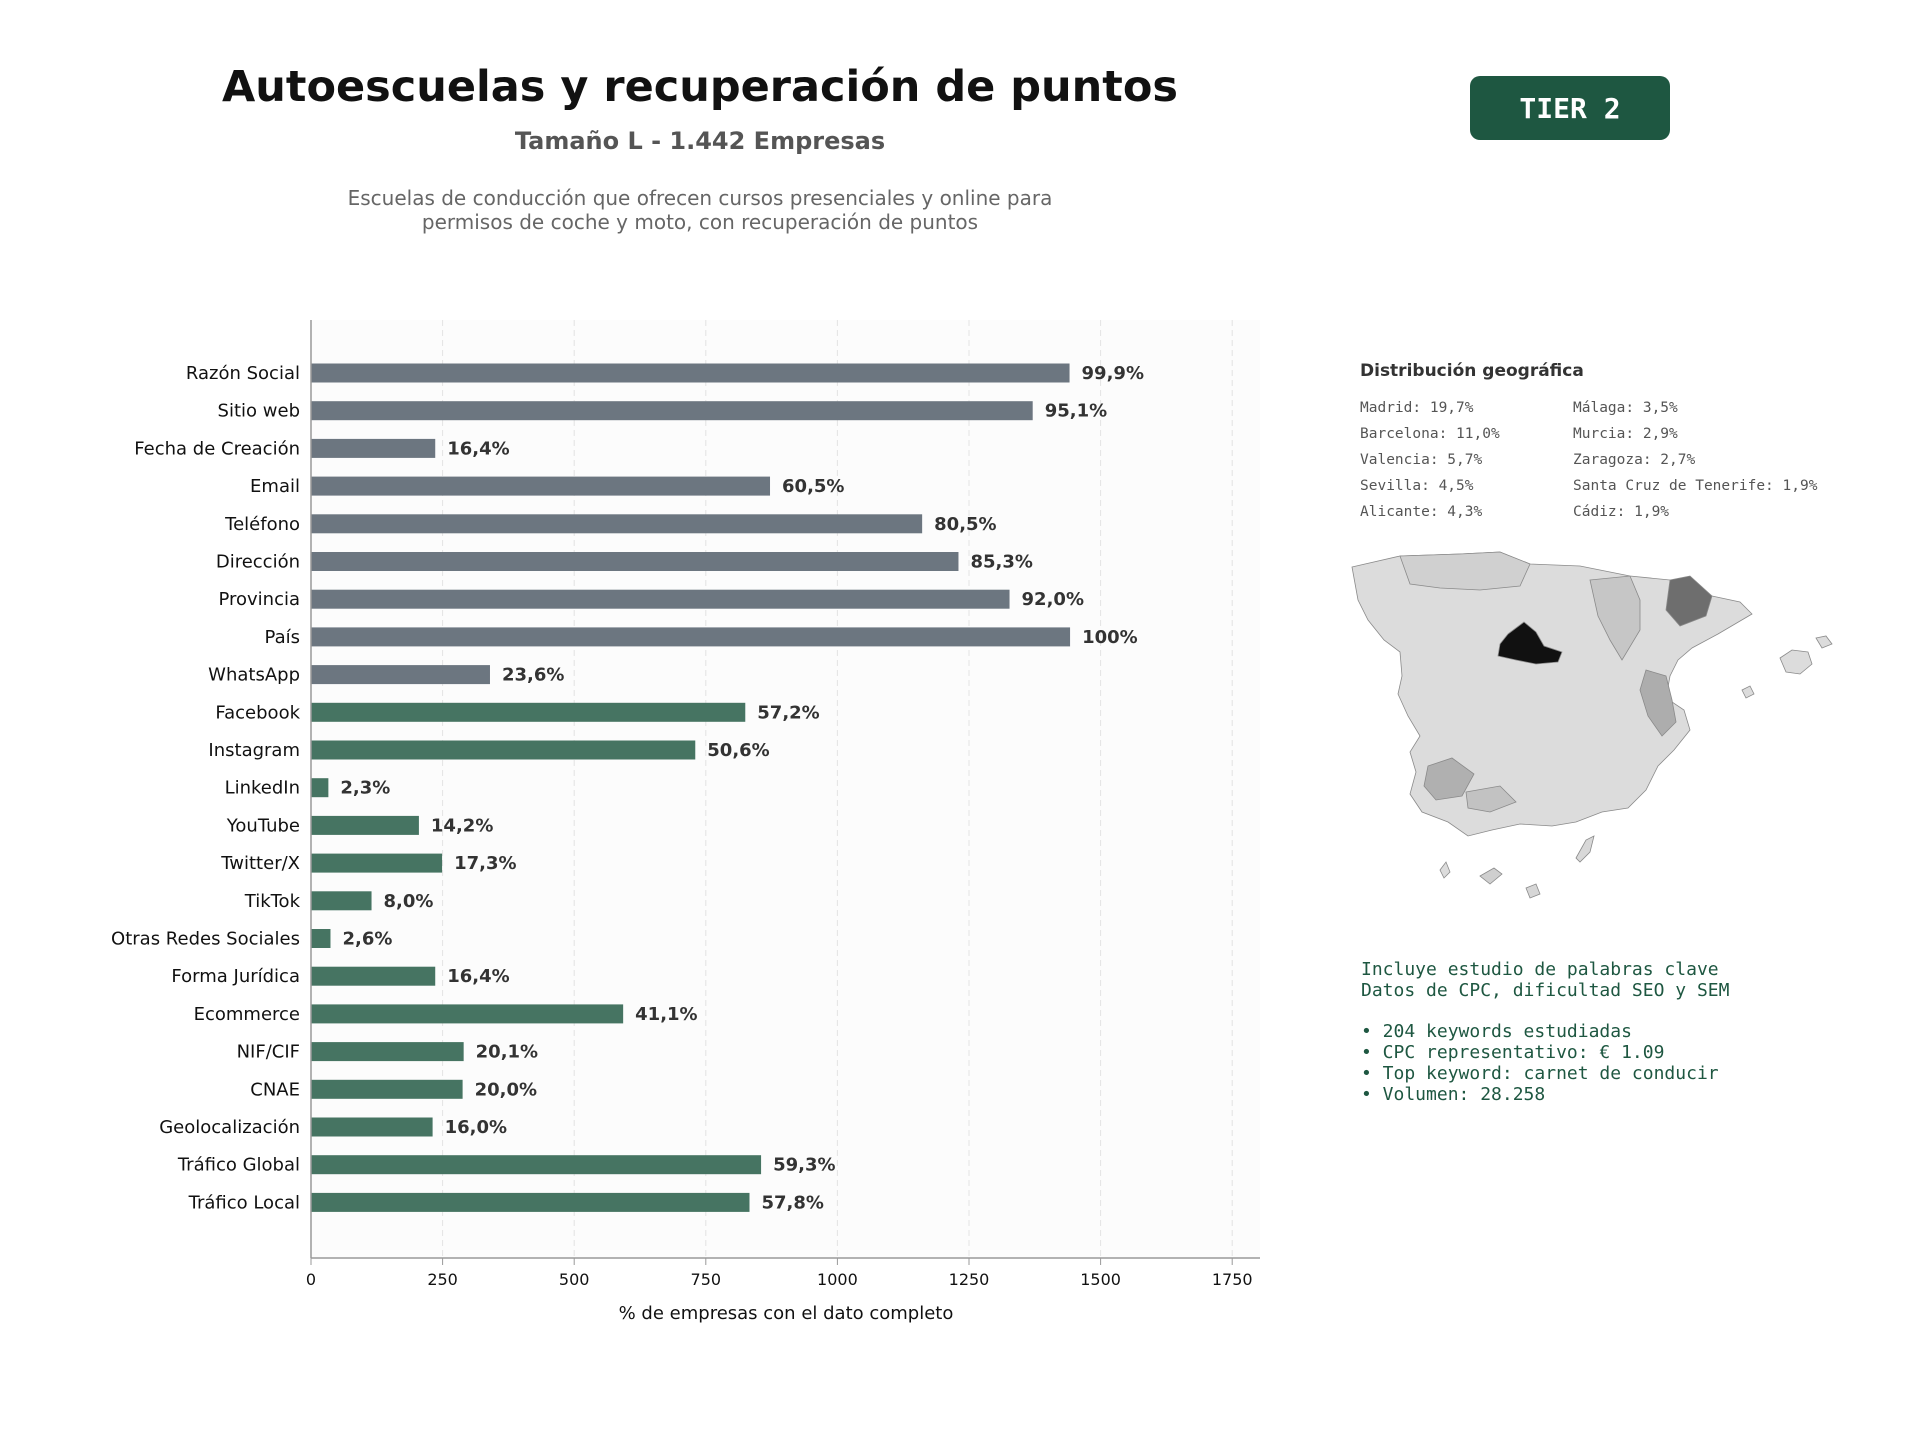  Describe the element at coordinates (442, 1279) in the screenshot. I see `x-tick-label: 250` at that location.